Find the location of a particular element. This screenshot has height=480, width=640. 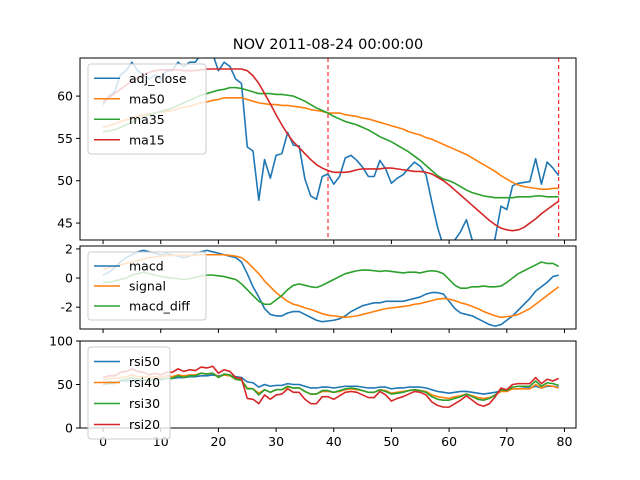

x-tick-label: 0 is located at coordinates (103, 441).